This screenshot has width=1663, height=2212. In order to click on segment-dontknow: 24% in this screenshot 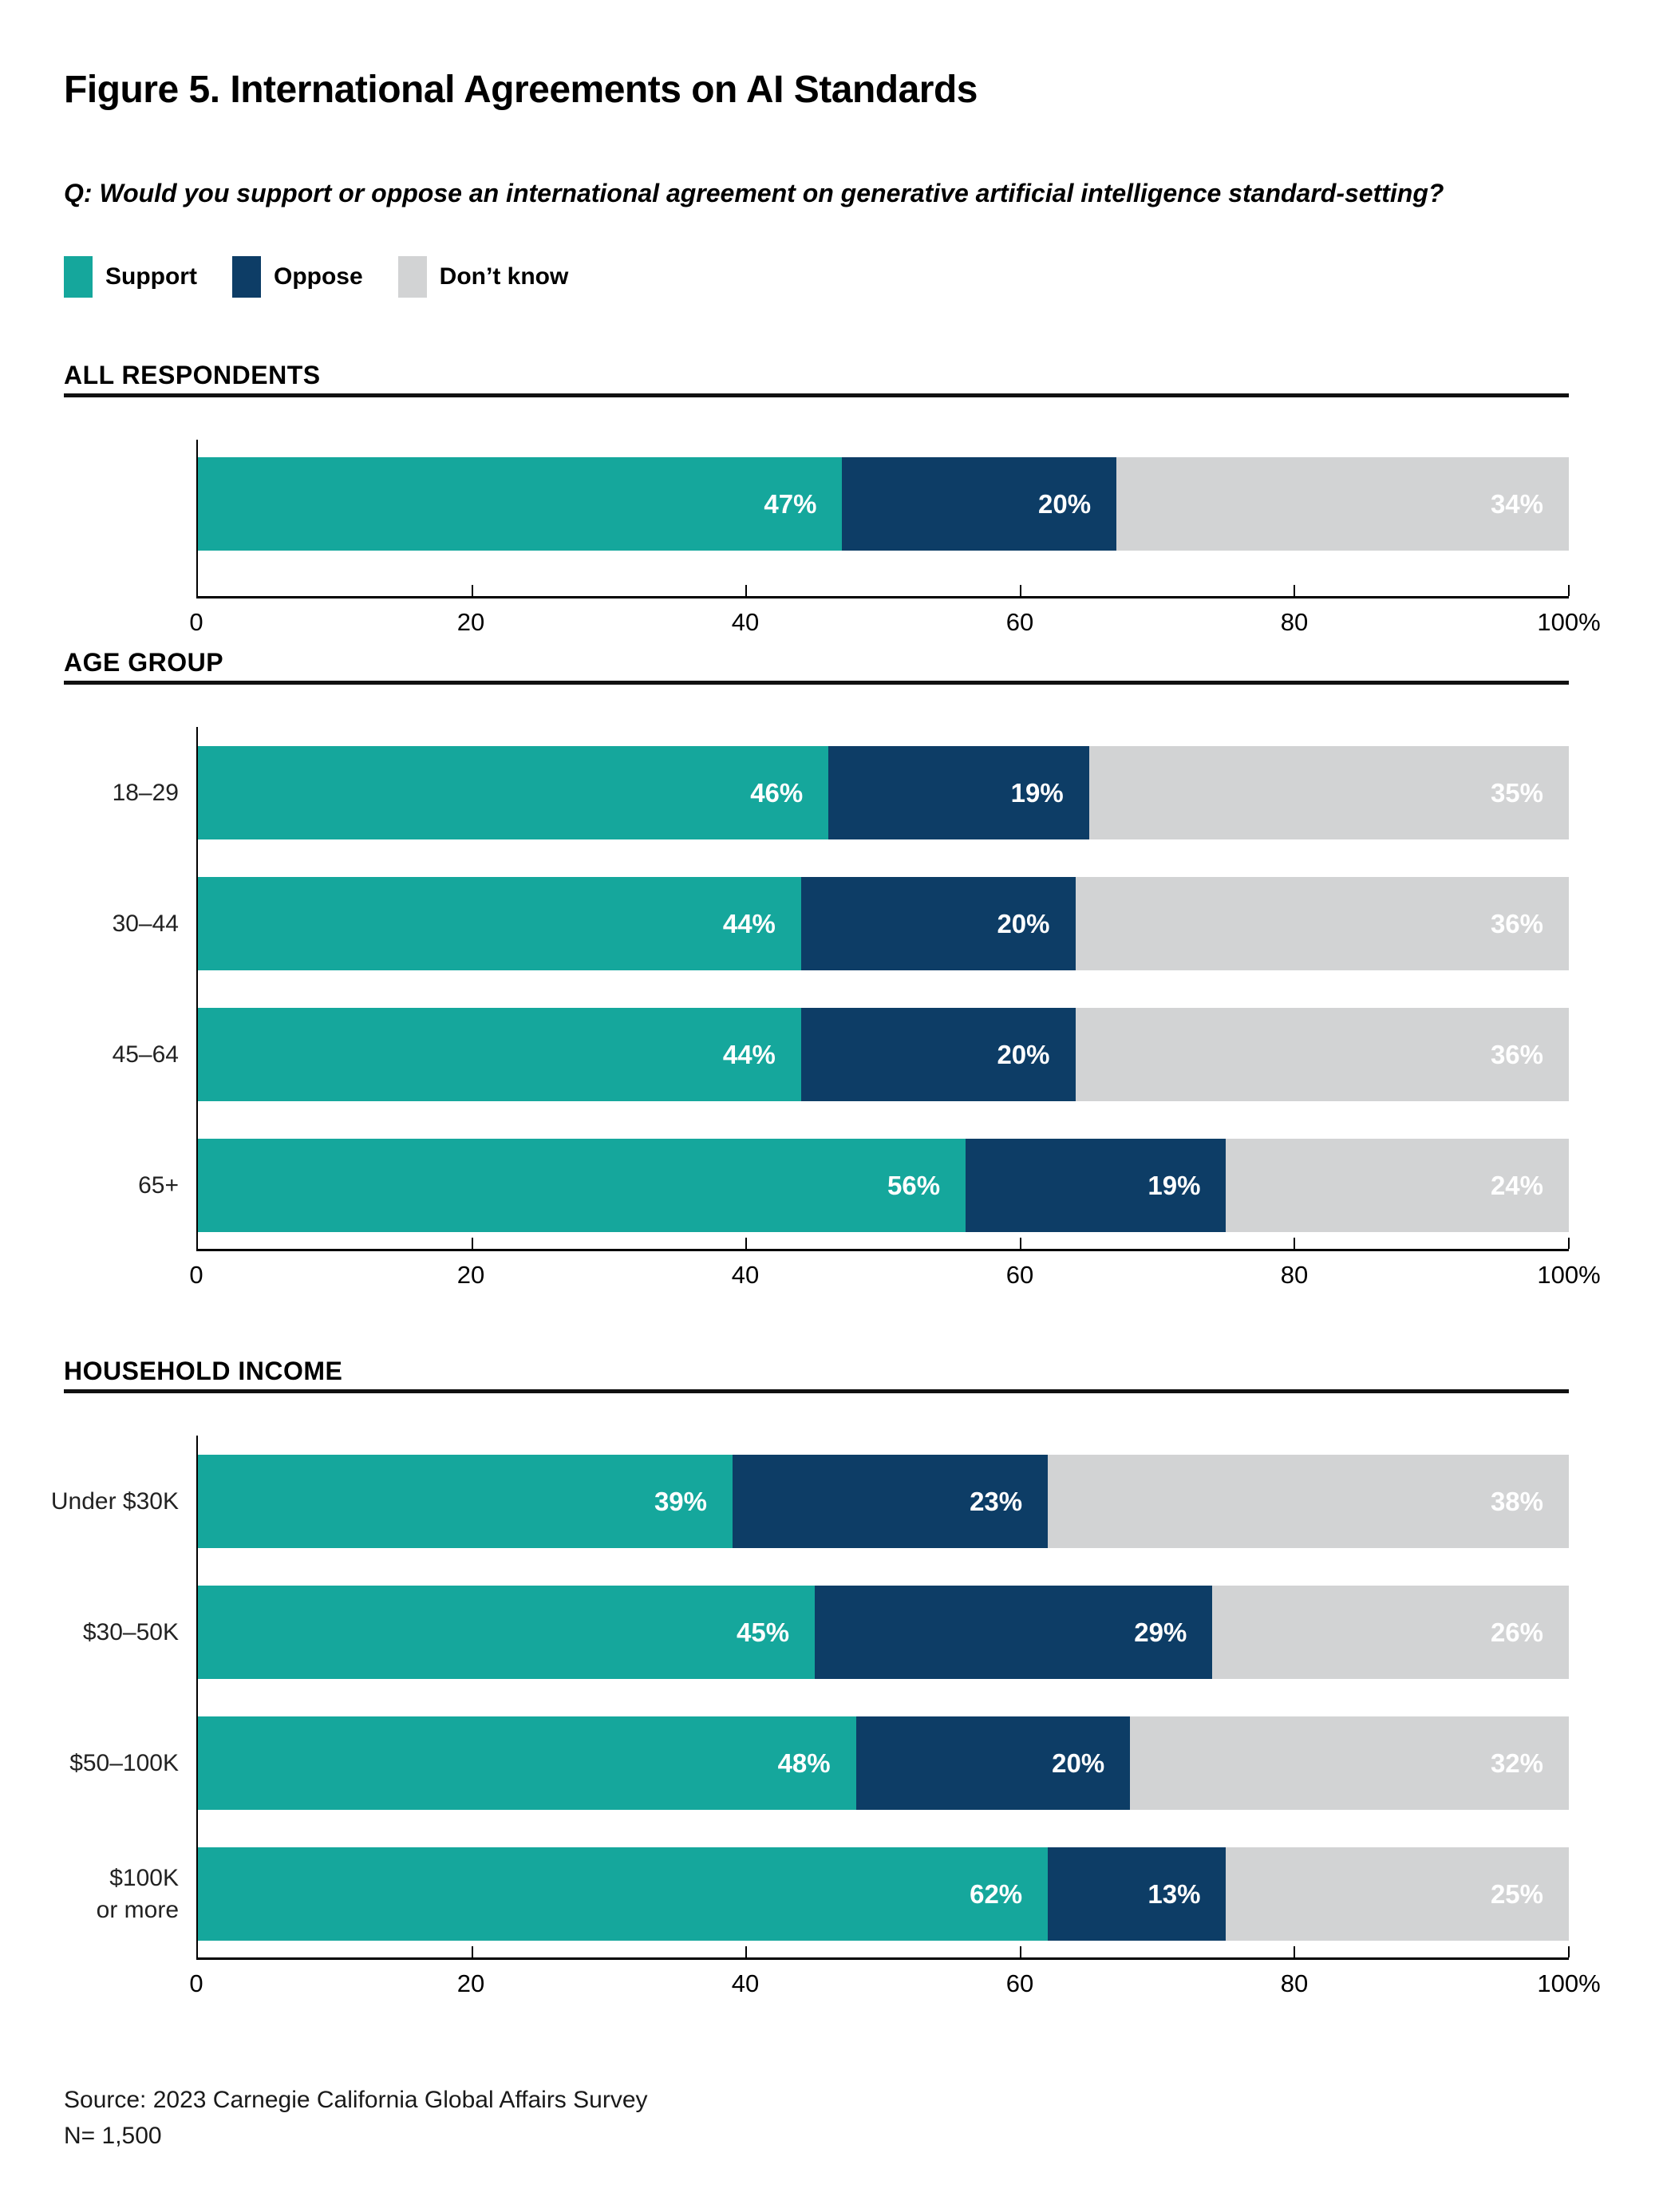, I will do `click(1397, 1185)`.